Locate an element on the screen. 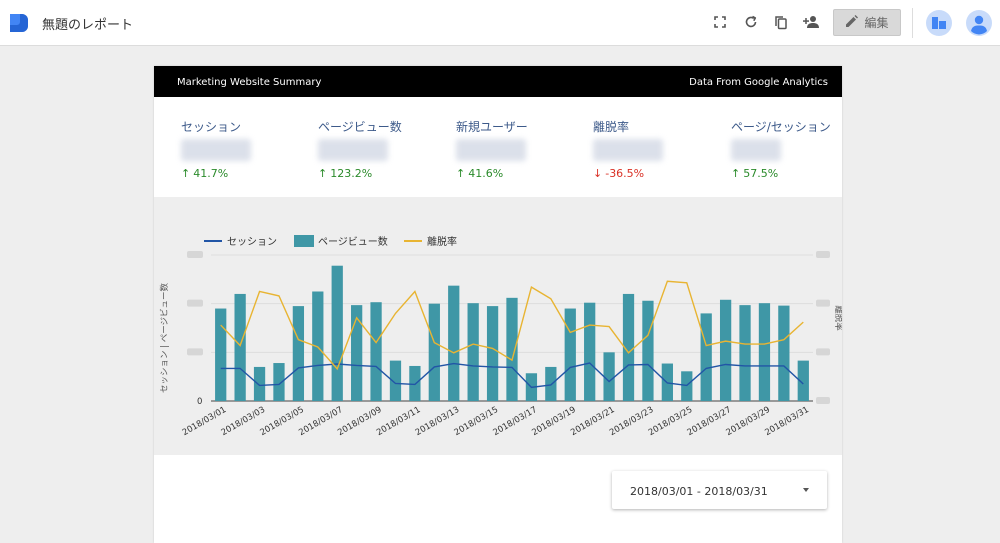  kpi-exit-rate: 離脱率 ↓ -36.5% is located at coordinates (658, 149).